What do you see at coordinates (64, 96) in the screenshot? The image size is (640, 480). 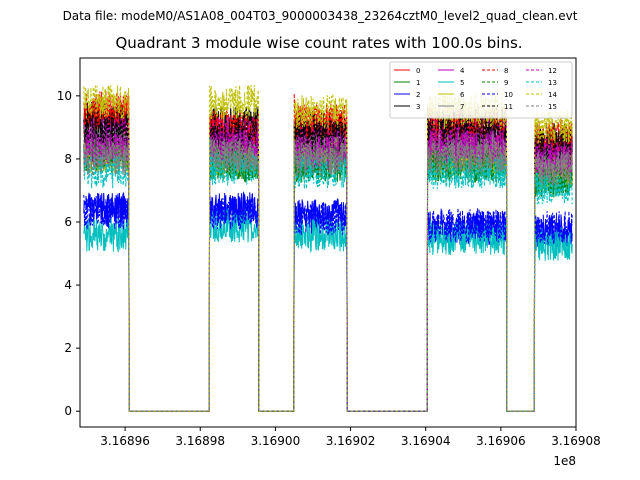 I see `y-tick-label: 10` at bounding box center [64, 96].